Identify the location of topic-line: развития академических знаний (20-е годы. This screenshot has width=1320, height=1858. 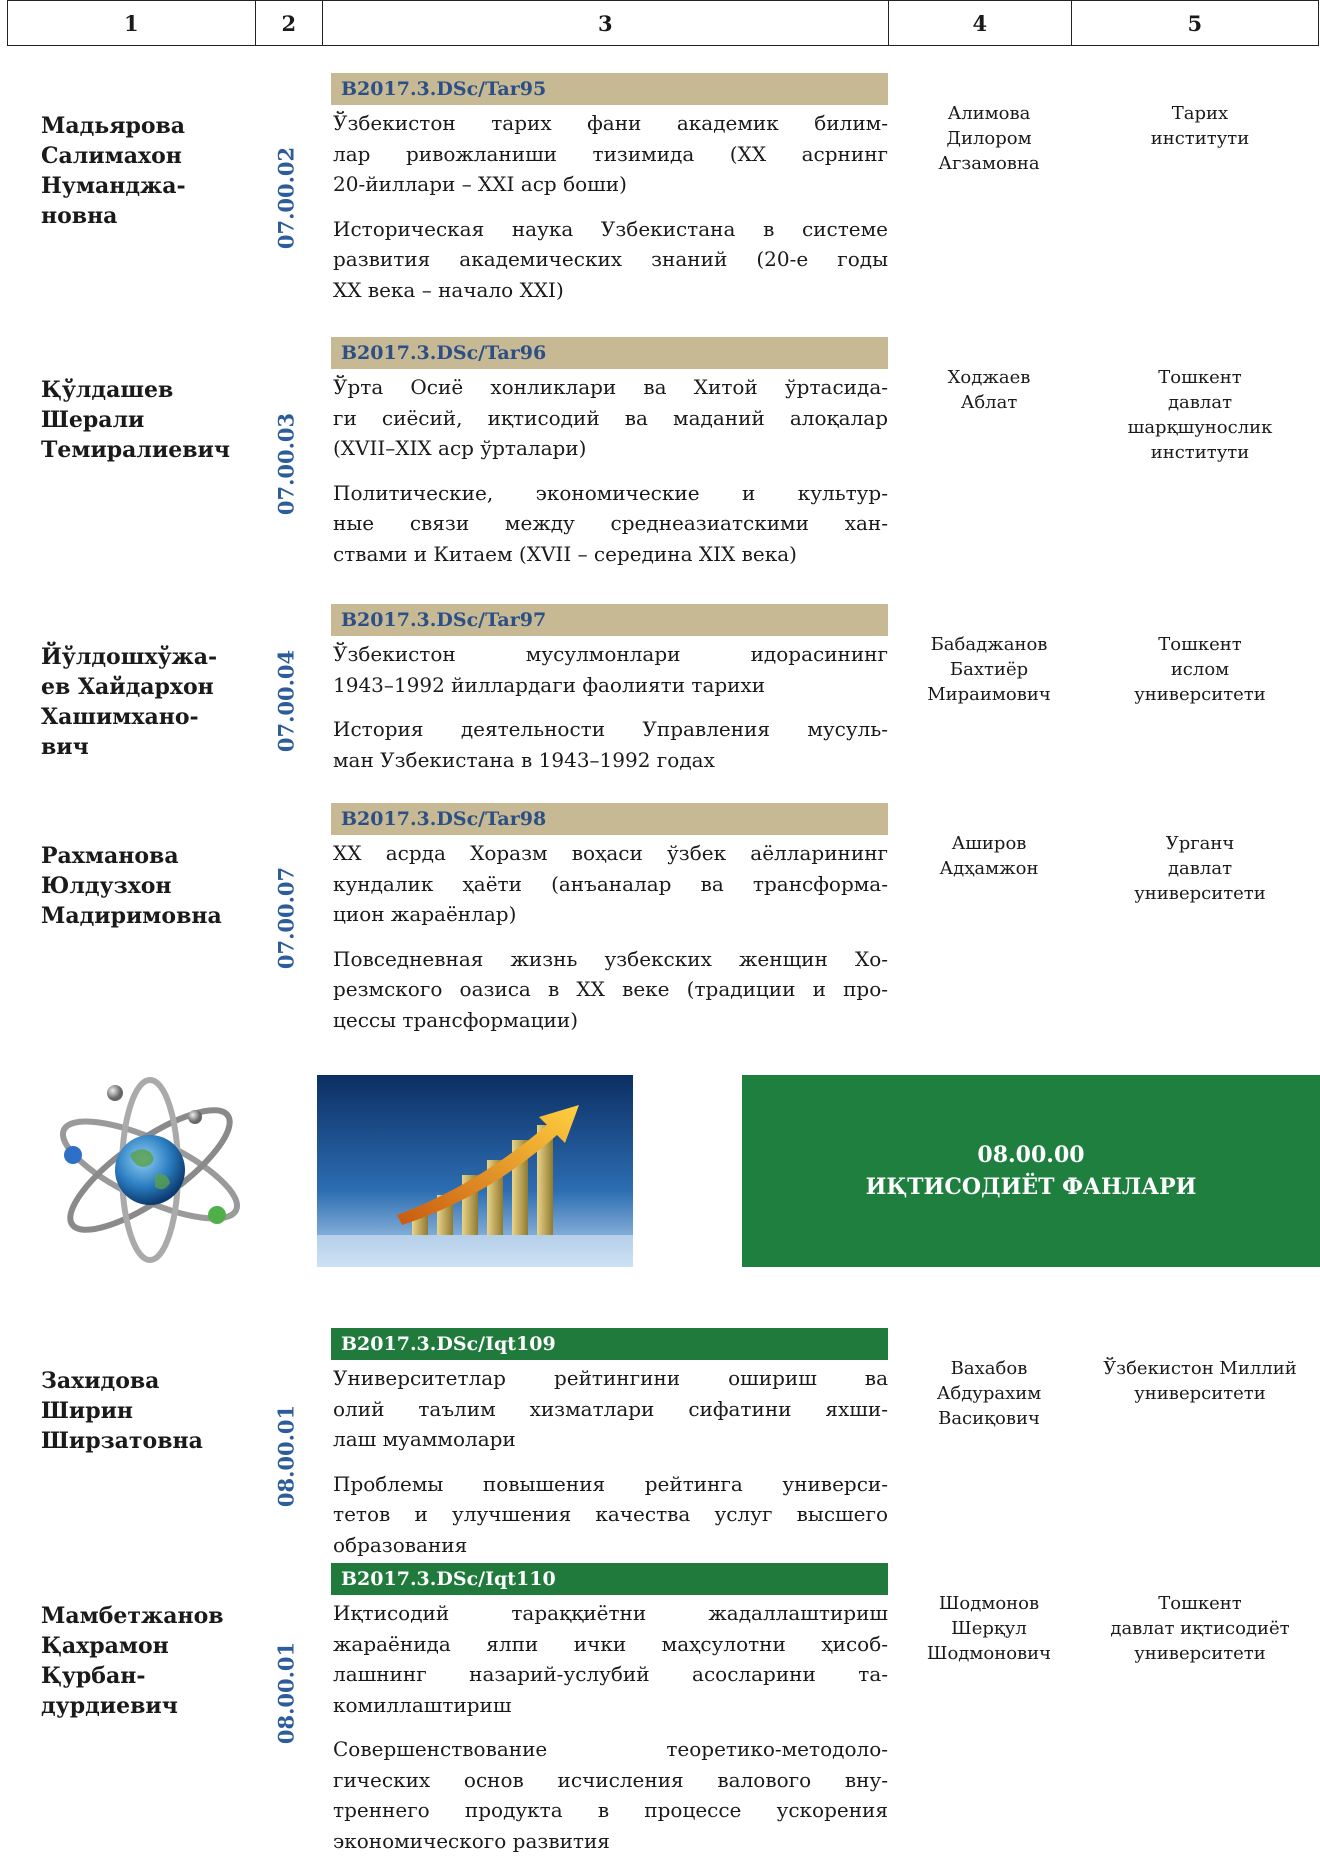
(610, 259).